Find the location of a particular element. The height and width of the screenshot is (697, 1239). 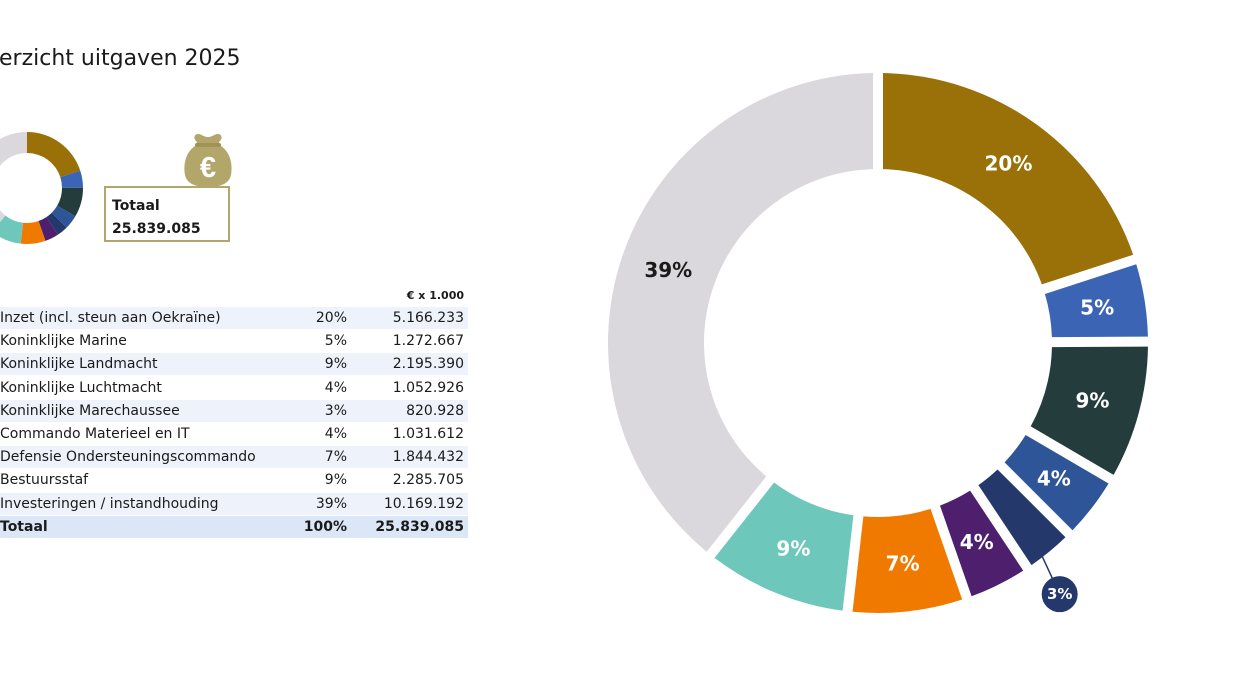

label-bubble is located at coordinates (1059, 594).